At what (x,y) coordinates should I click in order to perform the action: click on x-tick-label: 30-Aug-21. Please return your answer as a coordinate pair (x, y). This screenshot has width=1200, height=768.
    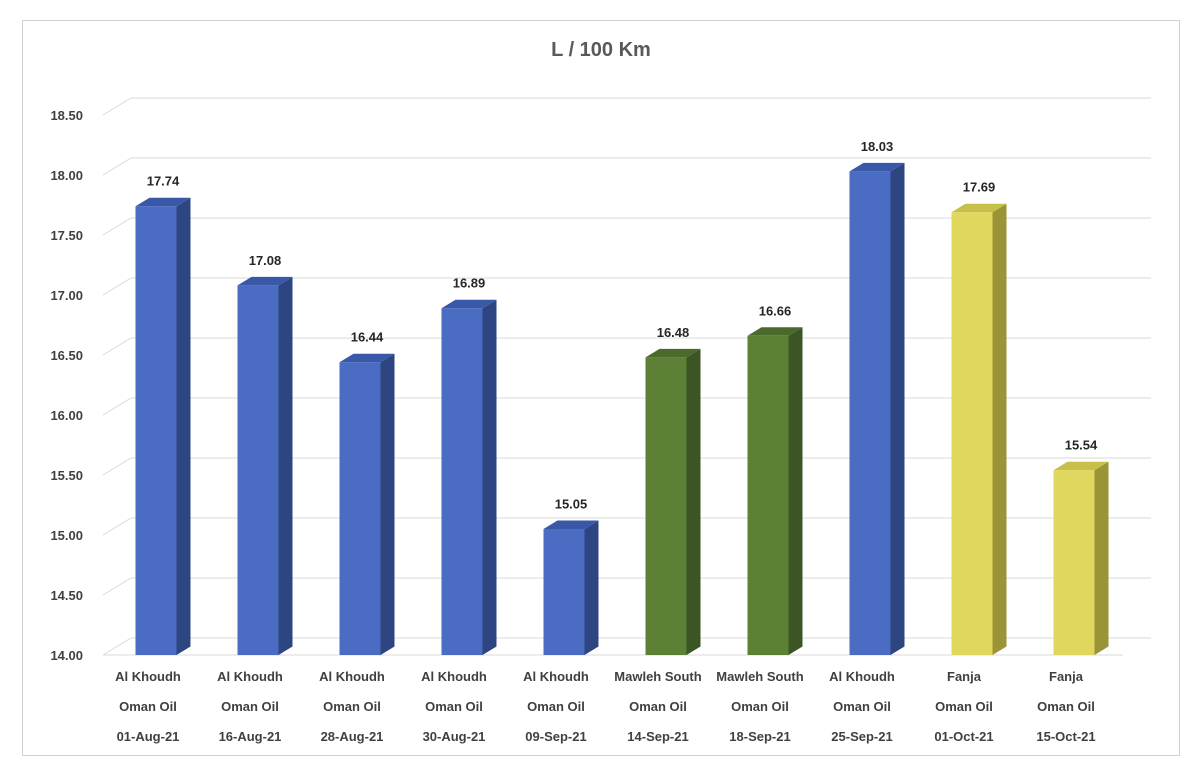
    Looking at the image, I should click on (454, 736).